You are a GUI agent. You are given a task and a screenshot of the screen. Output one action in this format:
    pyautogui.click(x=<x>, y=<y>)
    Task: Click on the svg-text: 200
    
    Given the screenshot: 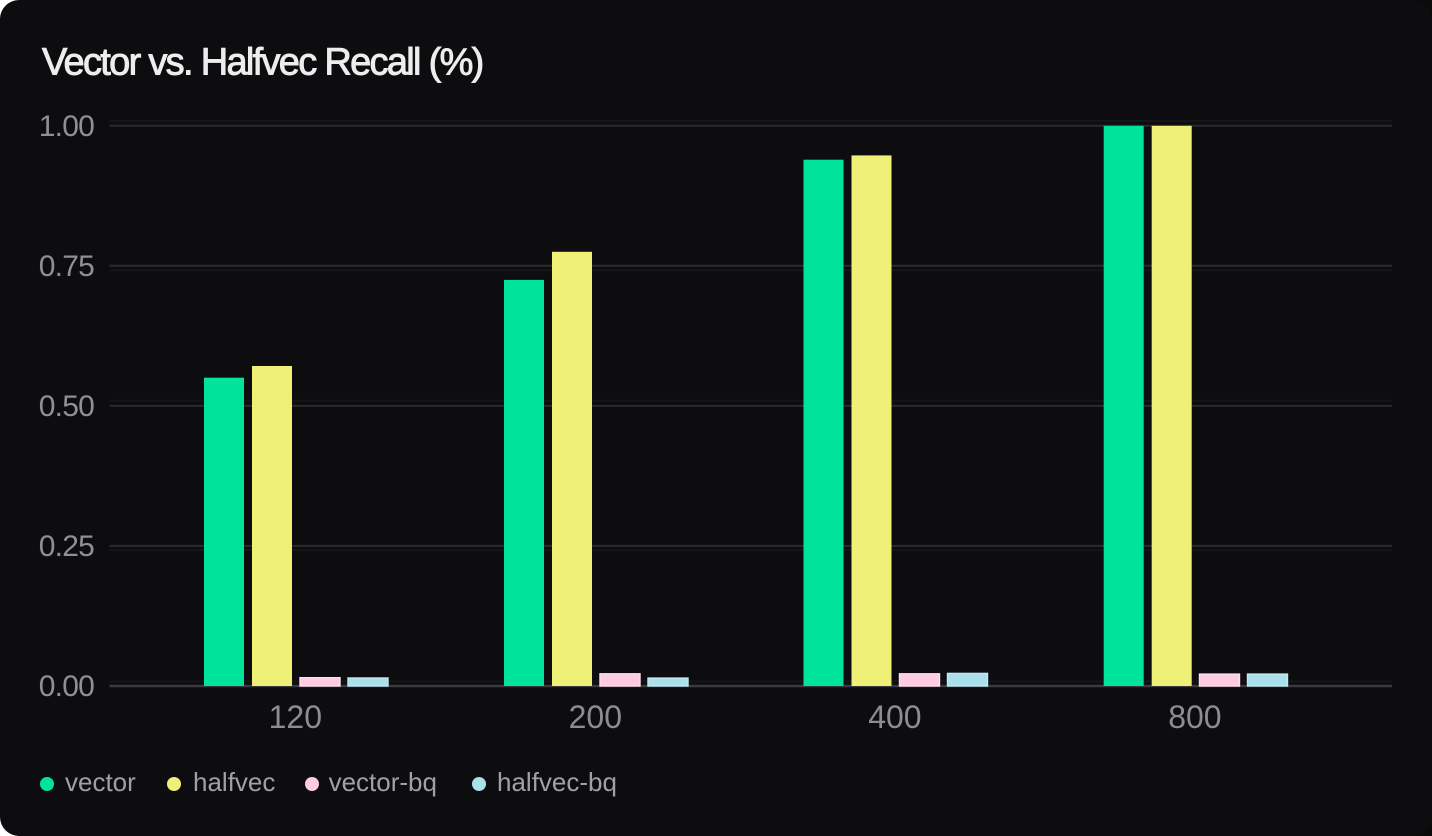 What is the action you would take?
    pyautogui.click(x=595, y=717)
    